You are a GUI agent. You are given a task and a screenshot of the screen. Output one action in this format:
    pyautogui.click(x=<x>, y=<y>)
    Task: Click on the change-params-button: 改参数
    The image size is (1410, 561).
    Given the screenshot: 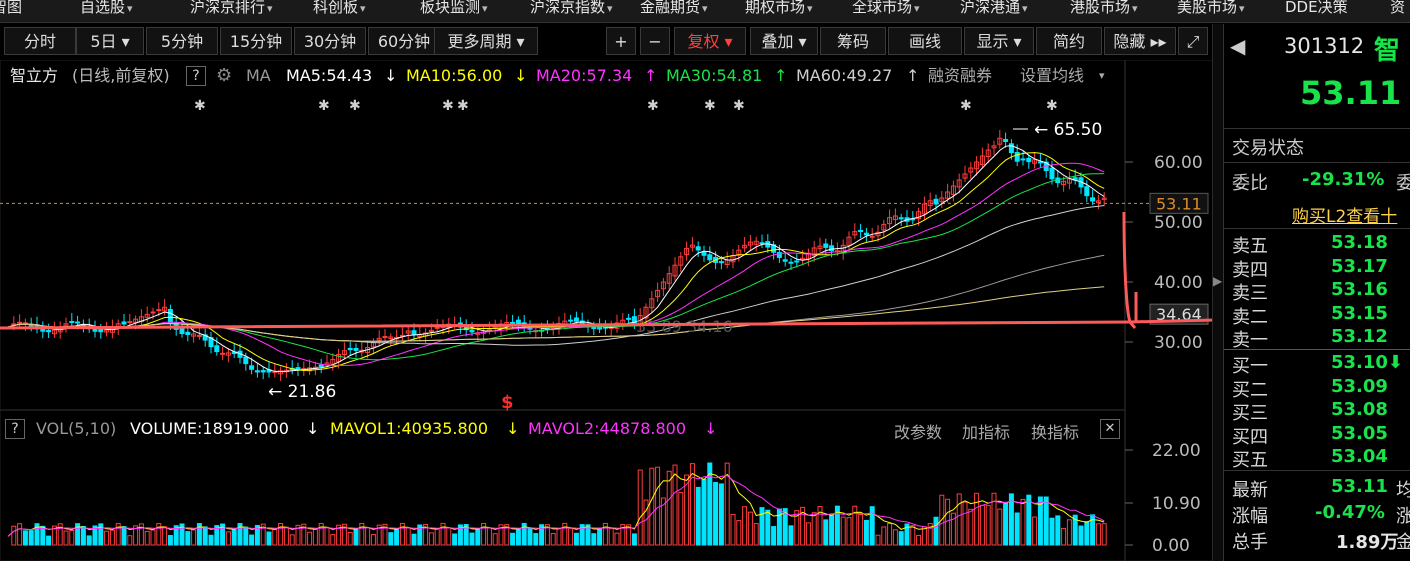 What is the action you would take?
    pyautogui.click(x=918, y=432)
    